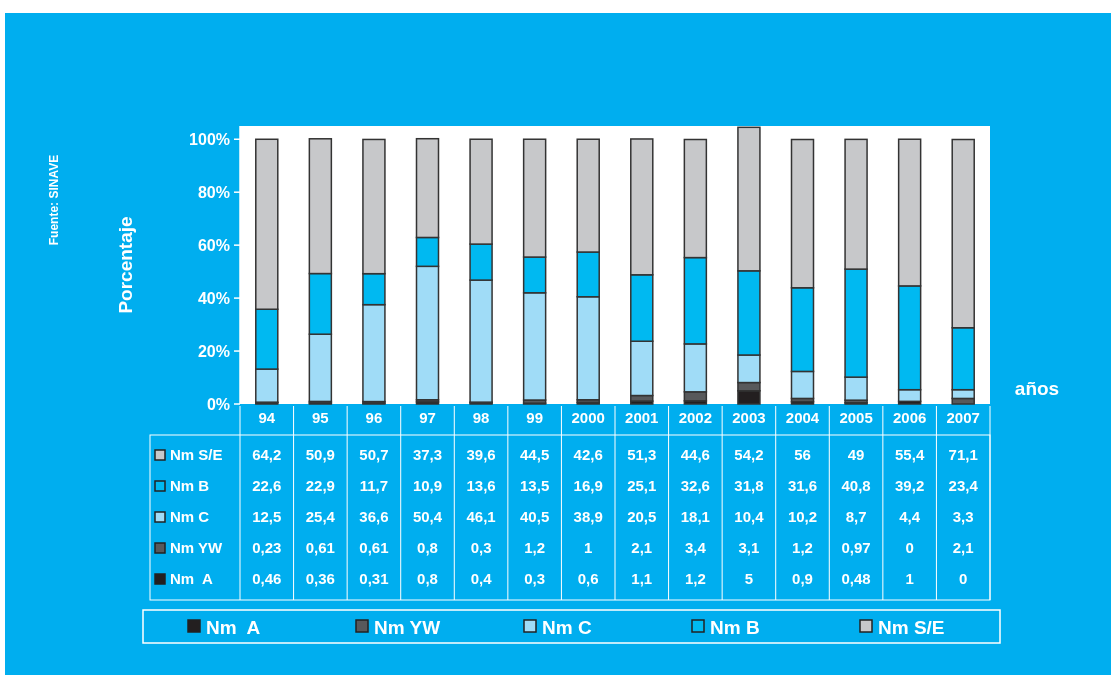  What do you see at coordinates (802, 579) in the screenshot?
I see `data-label: 0,9` at bounding box center [802, 579].